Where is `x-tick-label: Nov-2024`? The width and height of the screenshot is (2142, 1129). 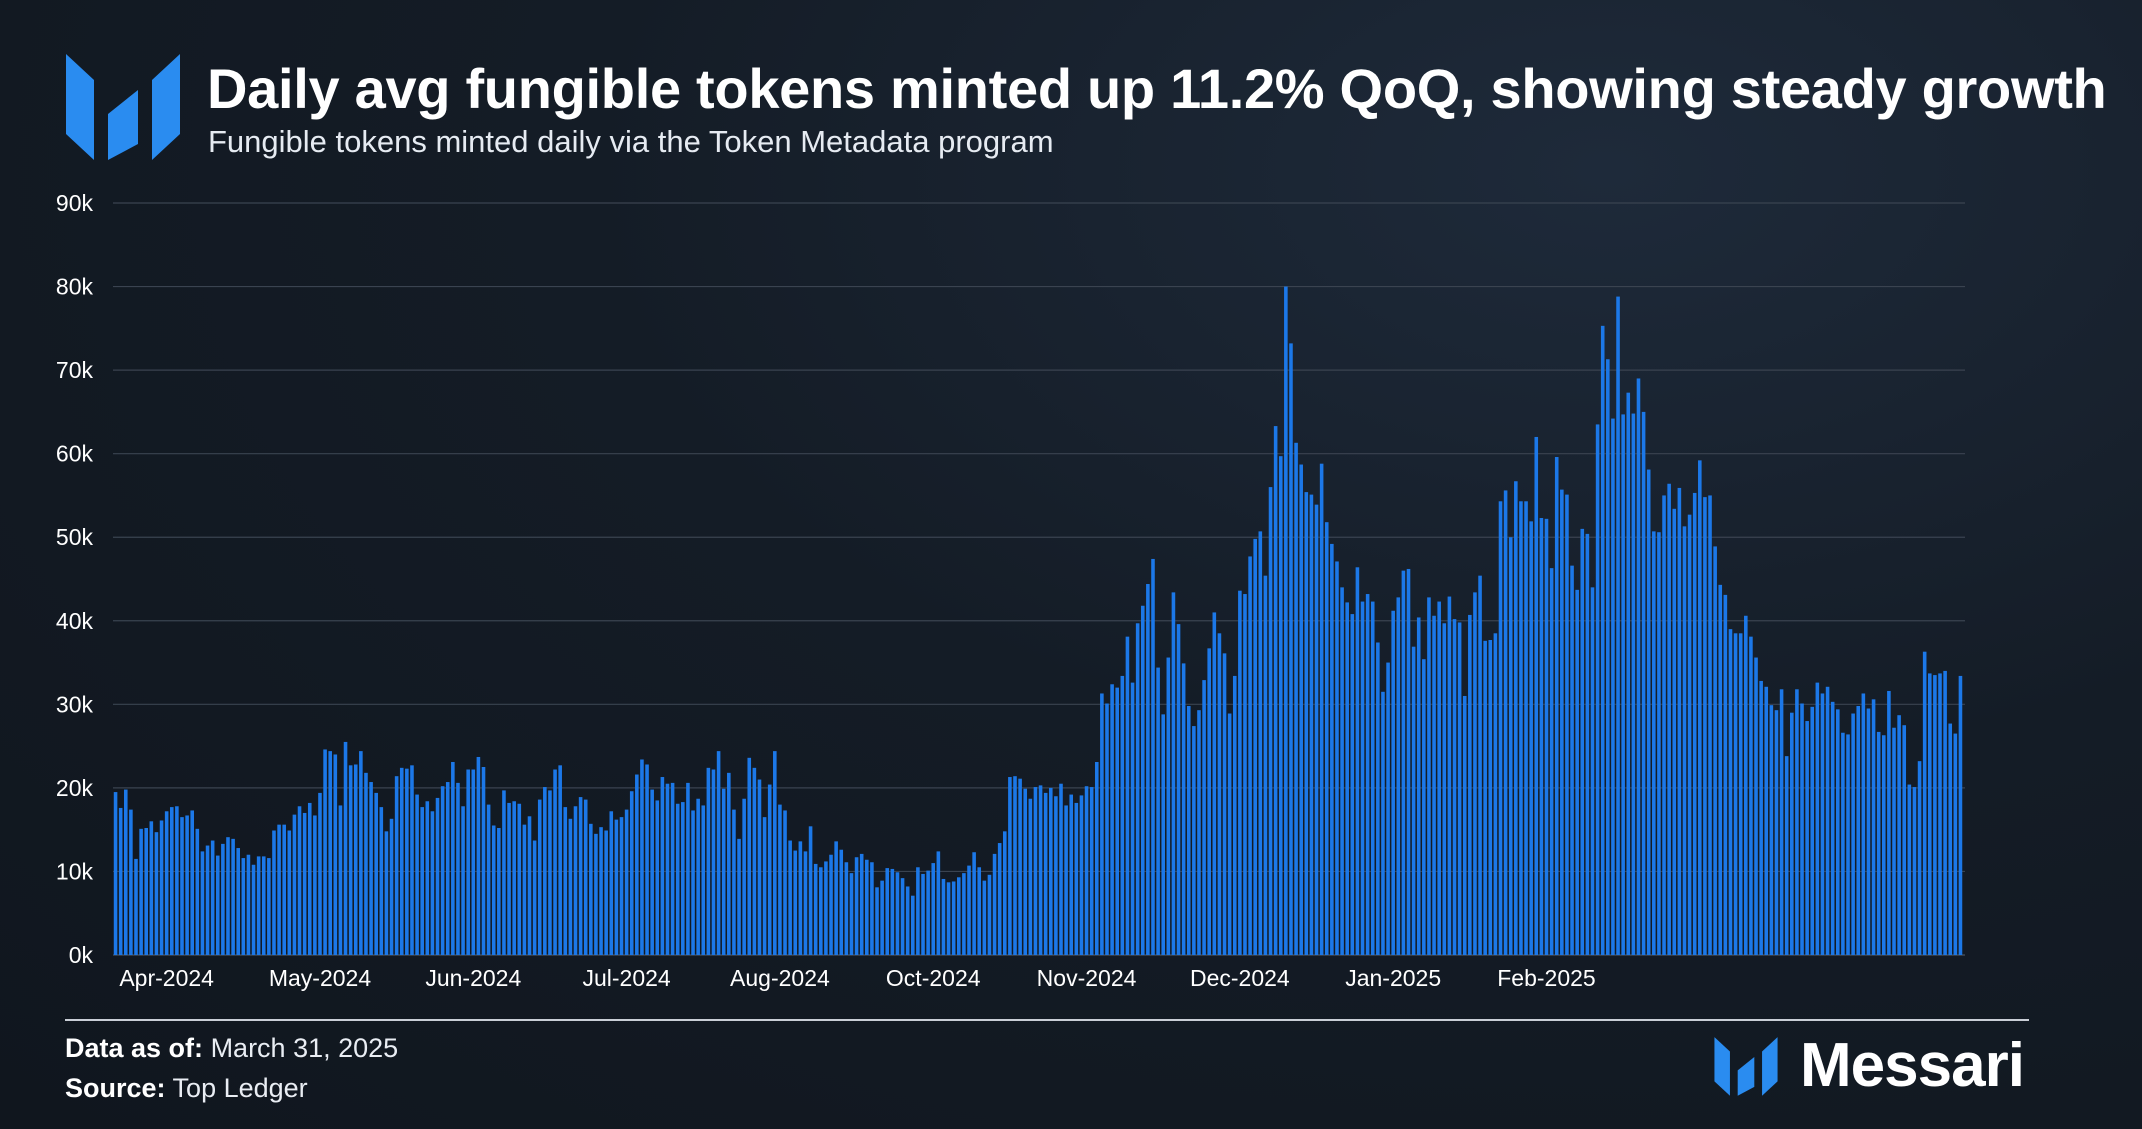 x-tick-label: Nov-2024 is located at coordinates (1087, 978).